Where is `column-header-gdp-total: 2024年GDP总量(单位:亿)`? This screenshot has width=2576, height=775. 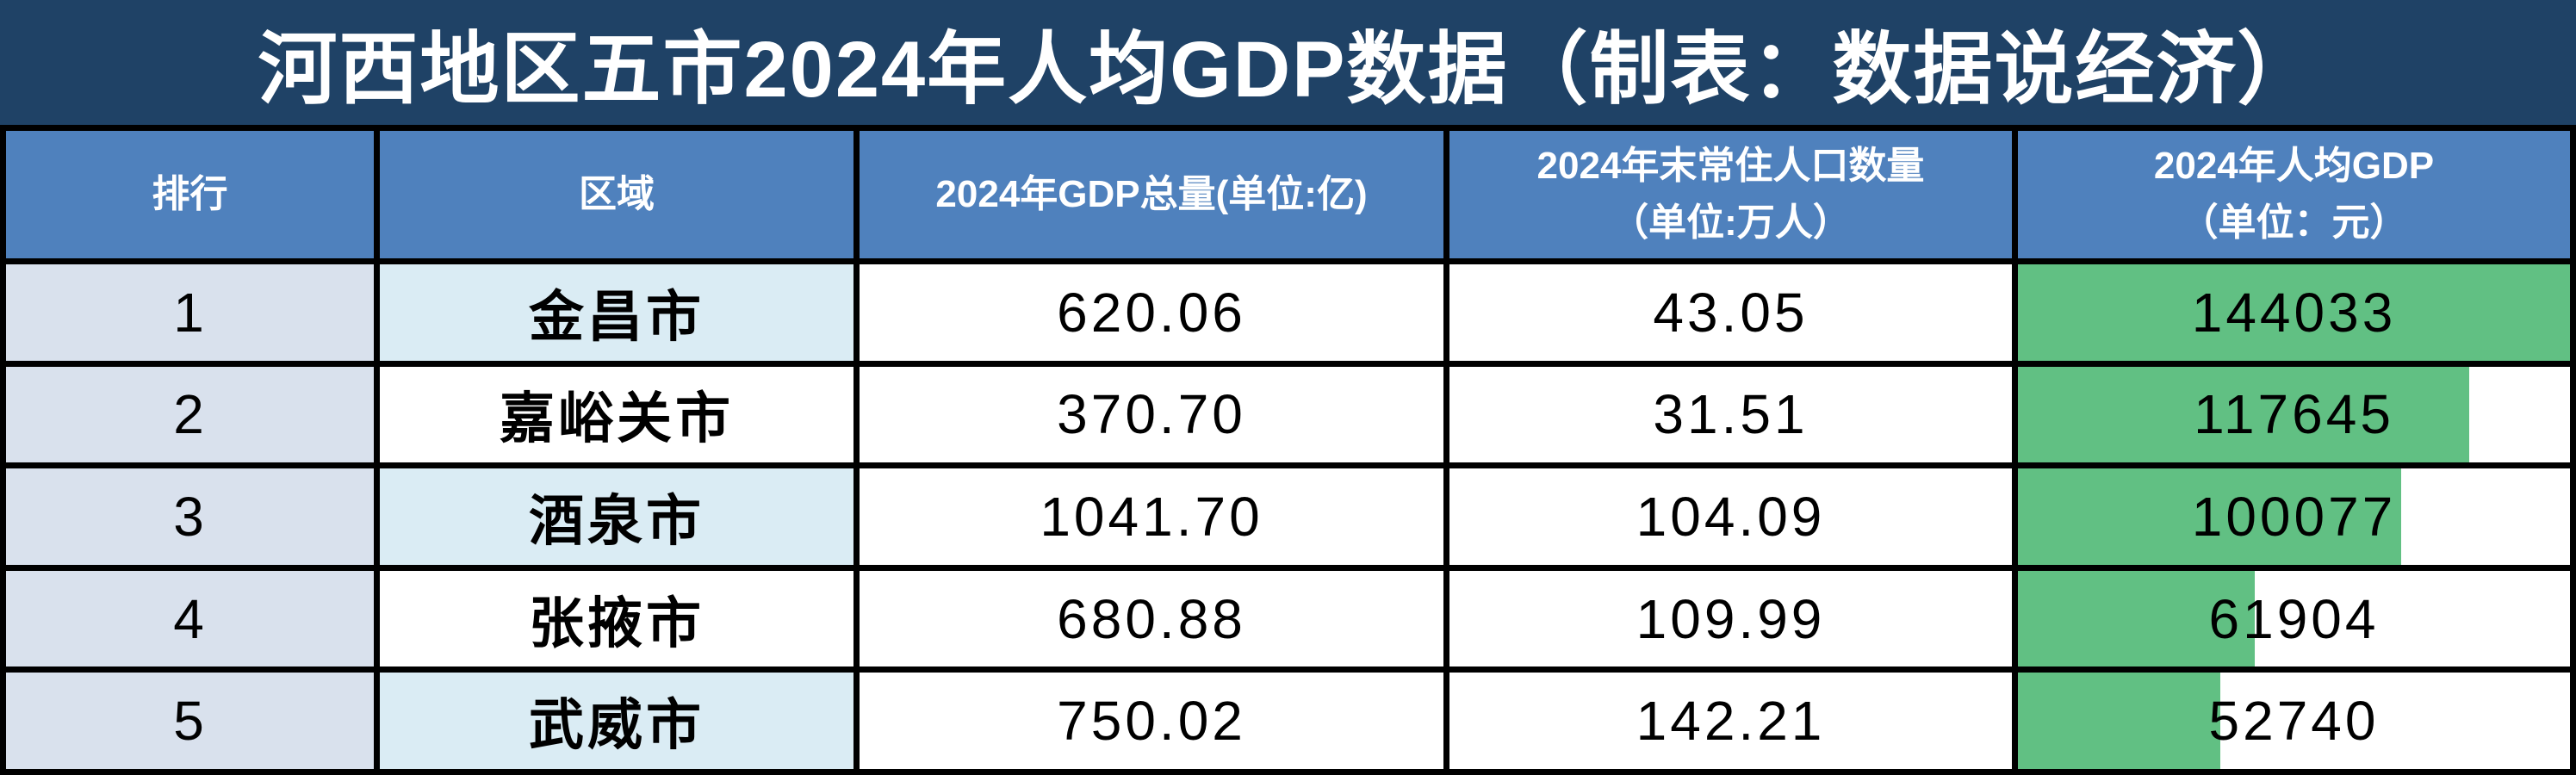 column-header-gdp-total: 2024年GDP总量(单位:亿) is located at coordinates (1151, 195).